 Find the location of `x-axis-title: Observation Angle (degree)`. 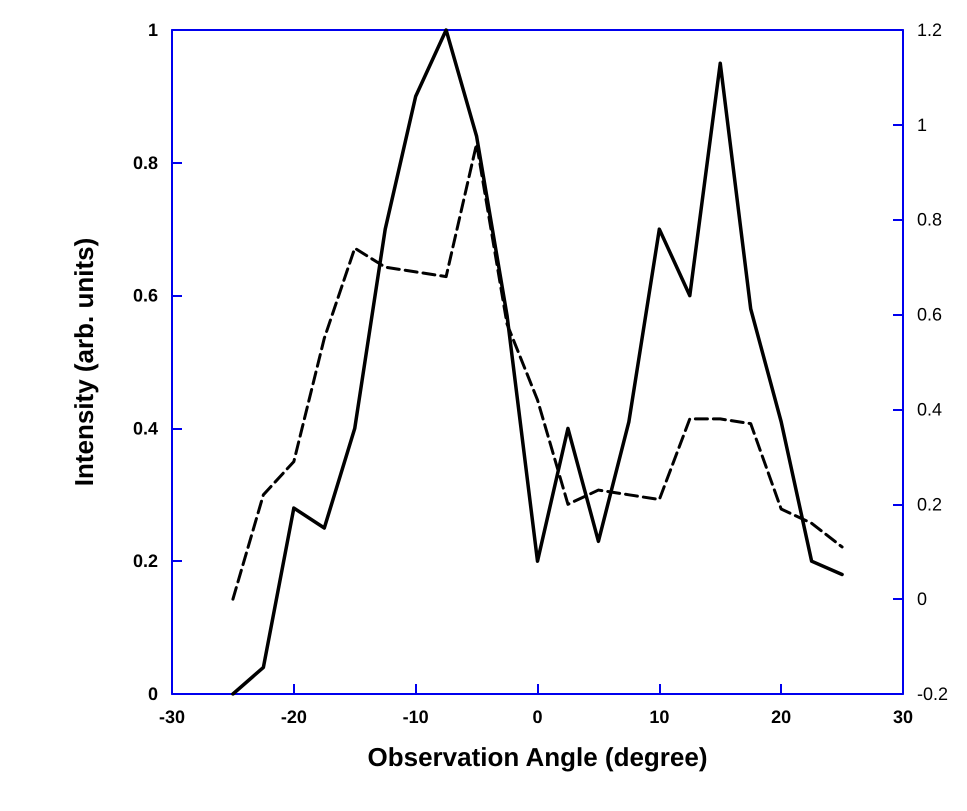

x-axis-title: Observation Angle (degree) is located at coordinates (538, 757).